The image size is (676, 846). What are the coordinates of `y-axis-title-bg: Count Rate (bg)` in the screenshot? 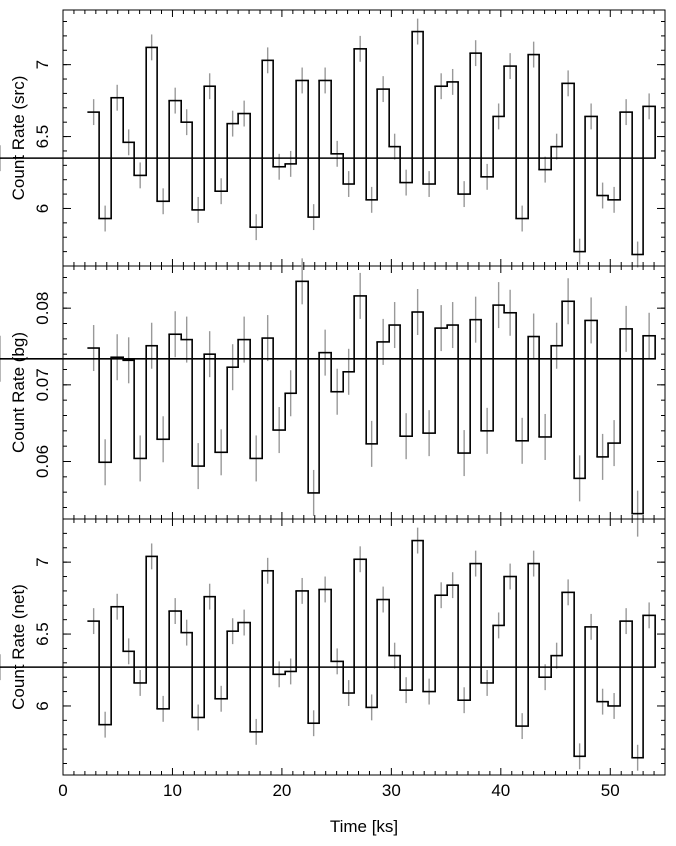 It's located at (18, 392).